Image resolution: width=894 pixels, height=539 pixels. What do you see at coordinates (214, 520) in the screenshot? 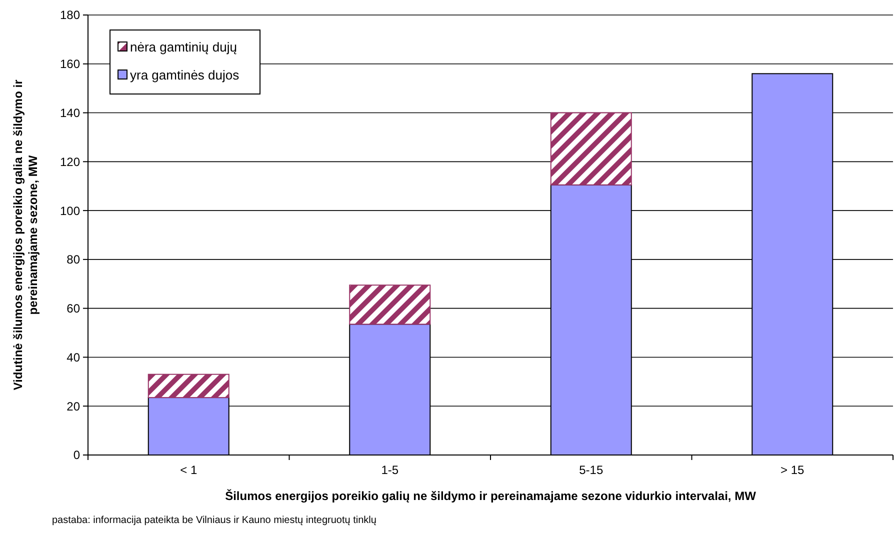
I see `text: pastaba: informacija pateikta be Vilniaus ir Kauno miestų integruotų tinklų` at bounding box center [214, 520].